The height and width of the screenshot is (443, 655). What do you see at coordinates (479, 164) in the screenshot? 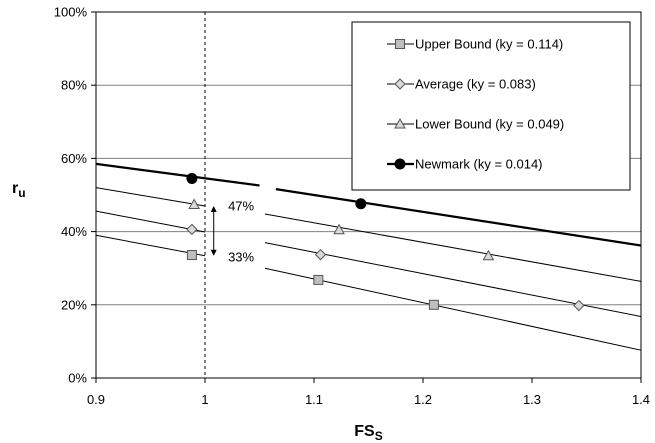
I see `legend-label: Newmark (ky = 0.014)` at bounding box center [479, 164].